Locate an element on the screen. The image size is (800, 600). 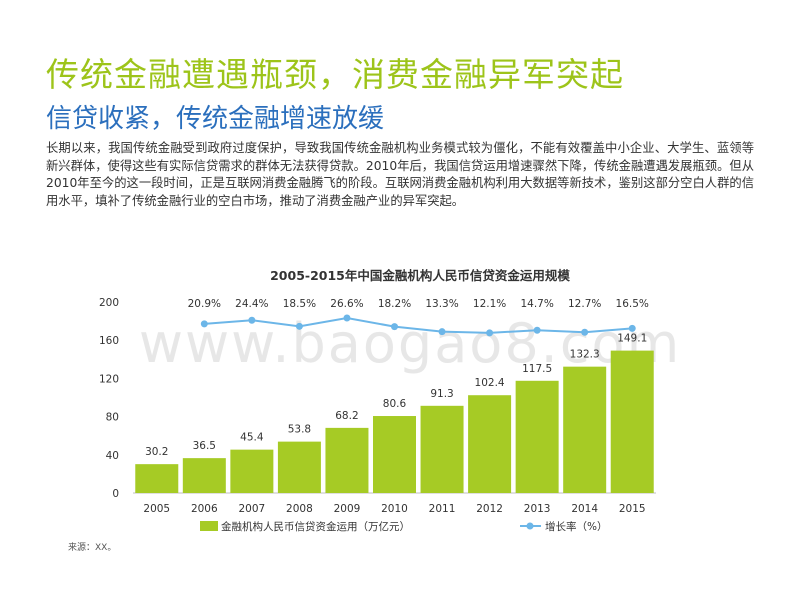
growth-label: 20.9% is located at coordinates (204, 304).